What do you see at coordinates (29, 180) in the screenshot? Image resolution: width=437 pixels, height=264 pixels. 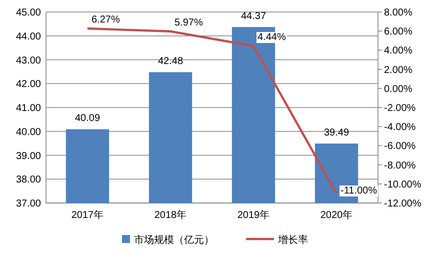 I see `y-tick-label: 38.00` at bounding box center [29, 180].